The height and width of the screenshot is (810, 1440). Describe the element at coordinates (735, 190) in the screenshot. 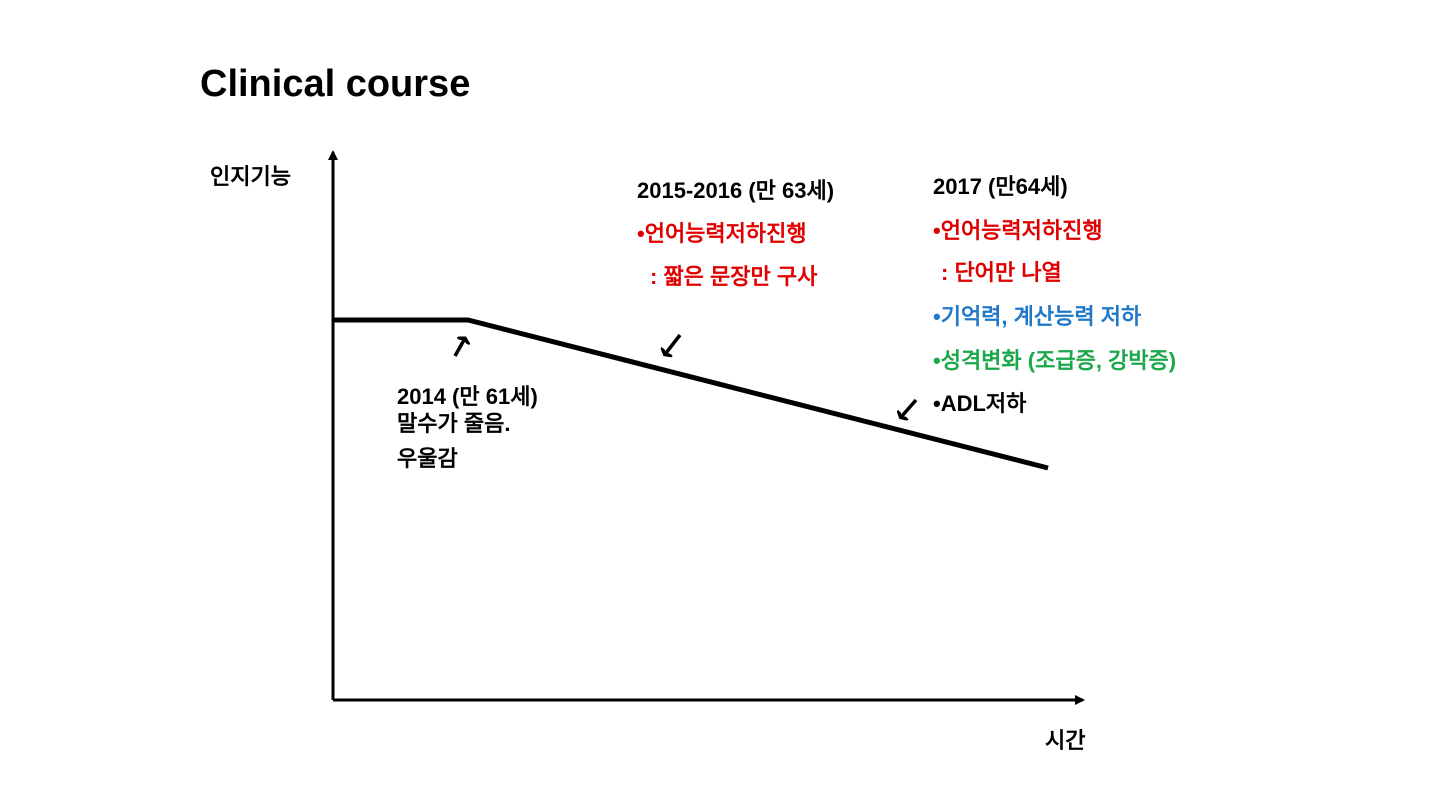

I see `annotation-line: 2015-2016 (만 63세)` at that location.